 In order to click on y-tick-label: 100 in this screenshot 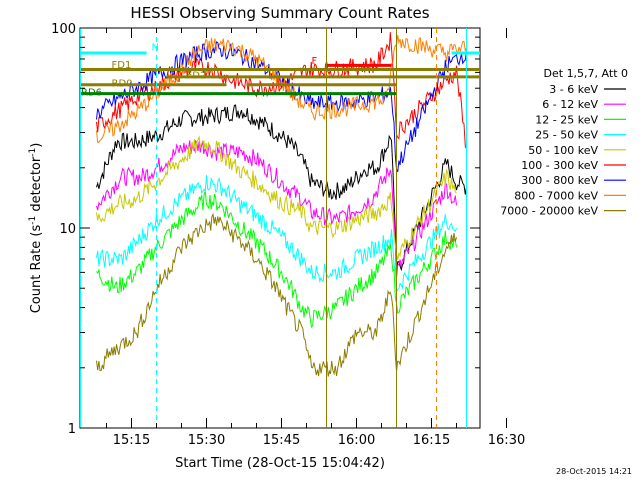, I will do `click(63, 29)`.